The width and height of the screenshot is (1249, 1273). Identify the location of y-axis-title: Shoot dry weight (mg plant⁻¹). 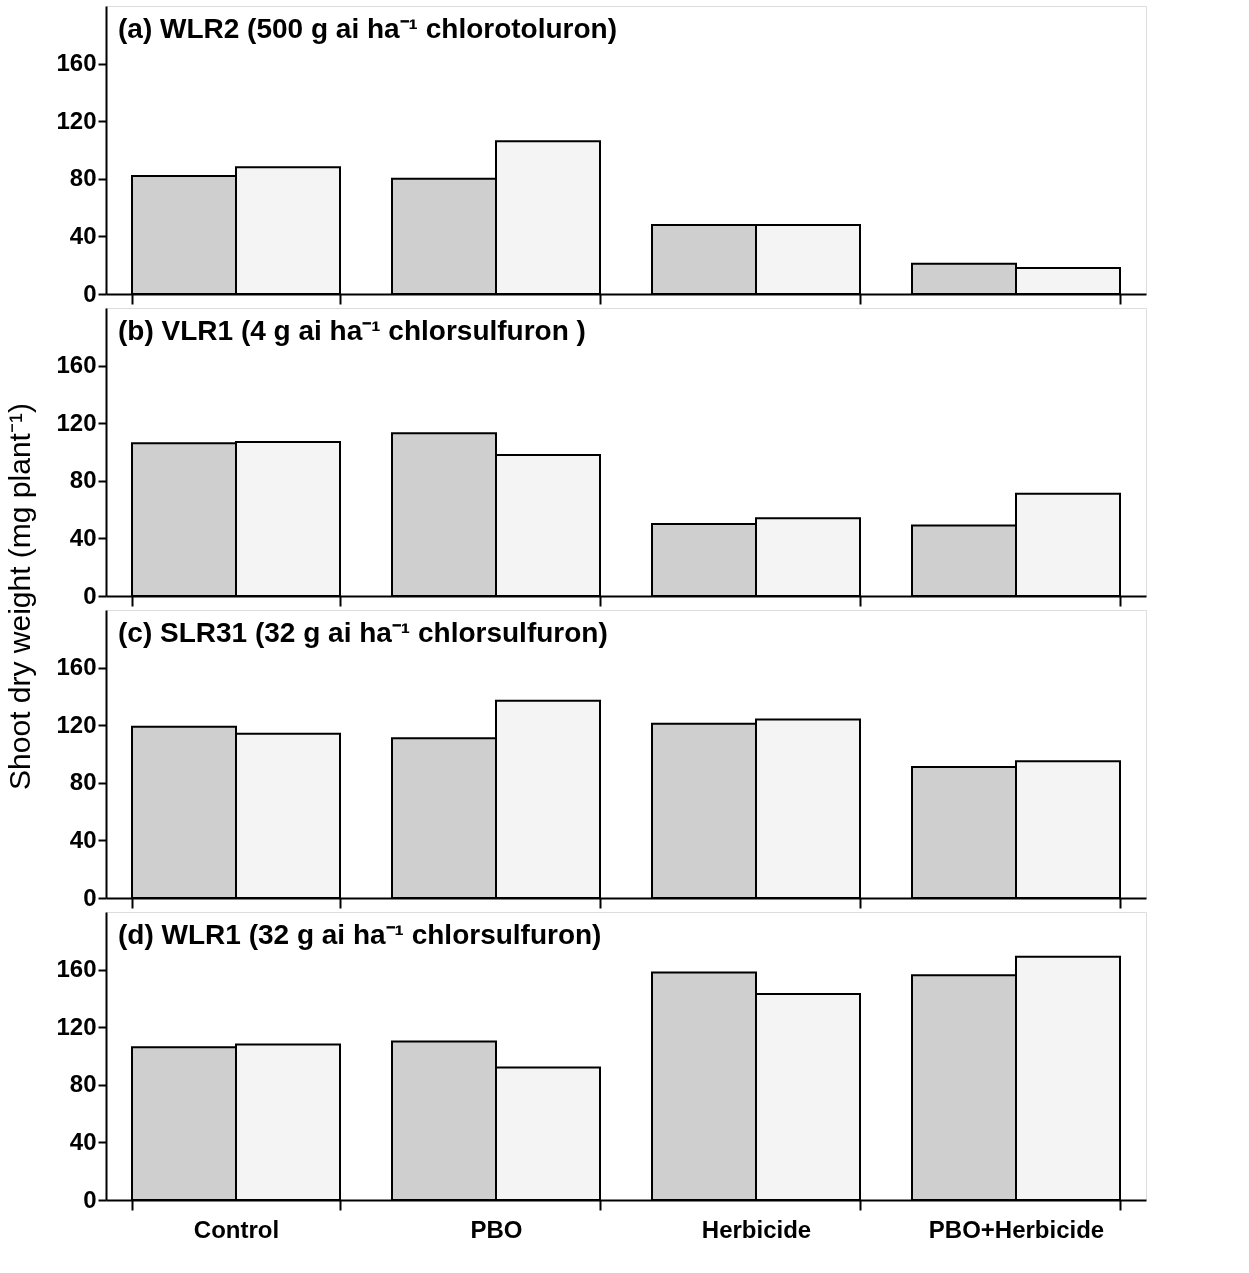
(20, 596).